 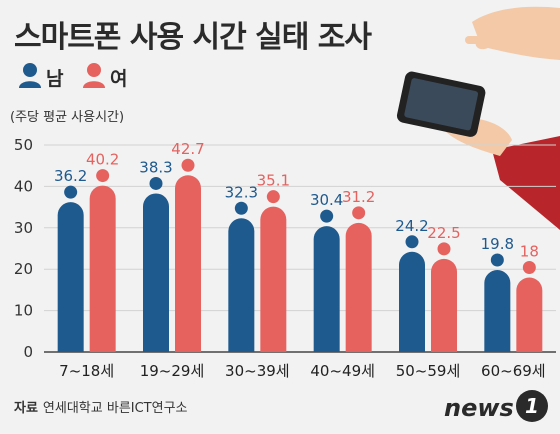 What do you see at coordinates (326, 200) in the screenshot?
I see `data-label: 30.4` at bounding box center [326, 200].